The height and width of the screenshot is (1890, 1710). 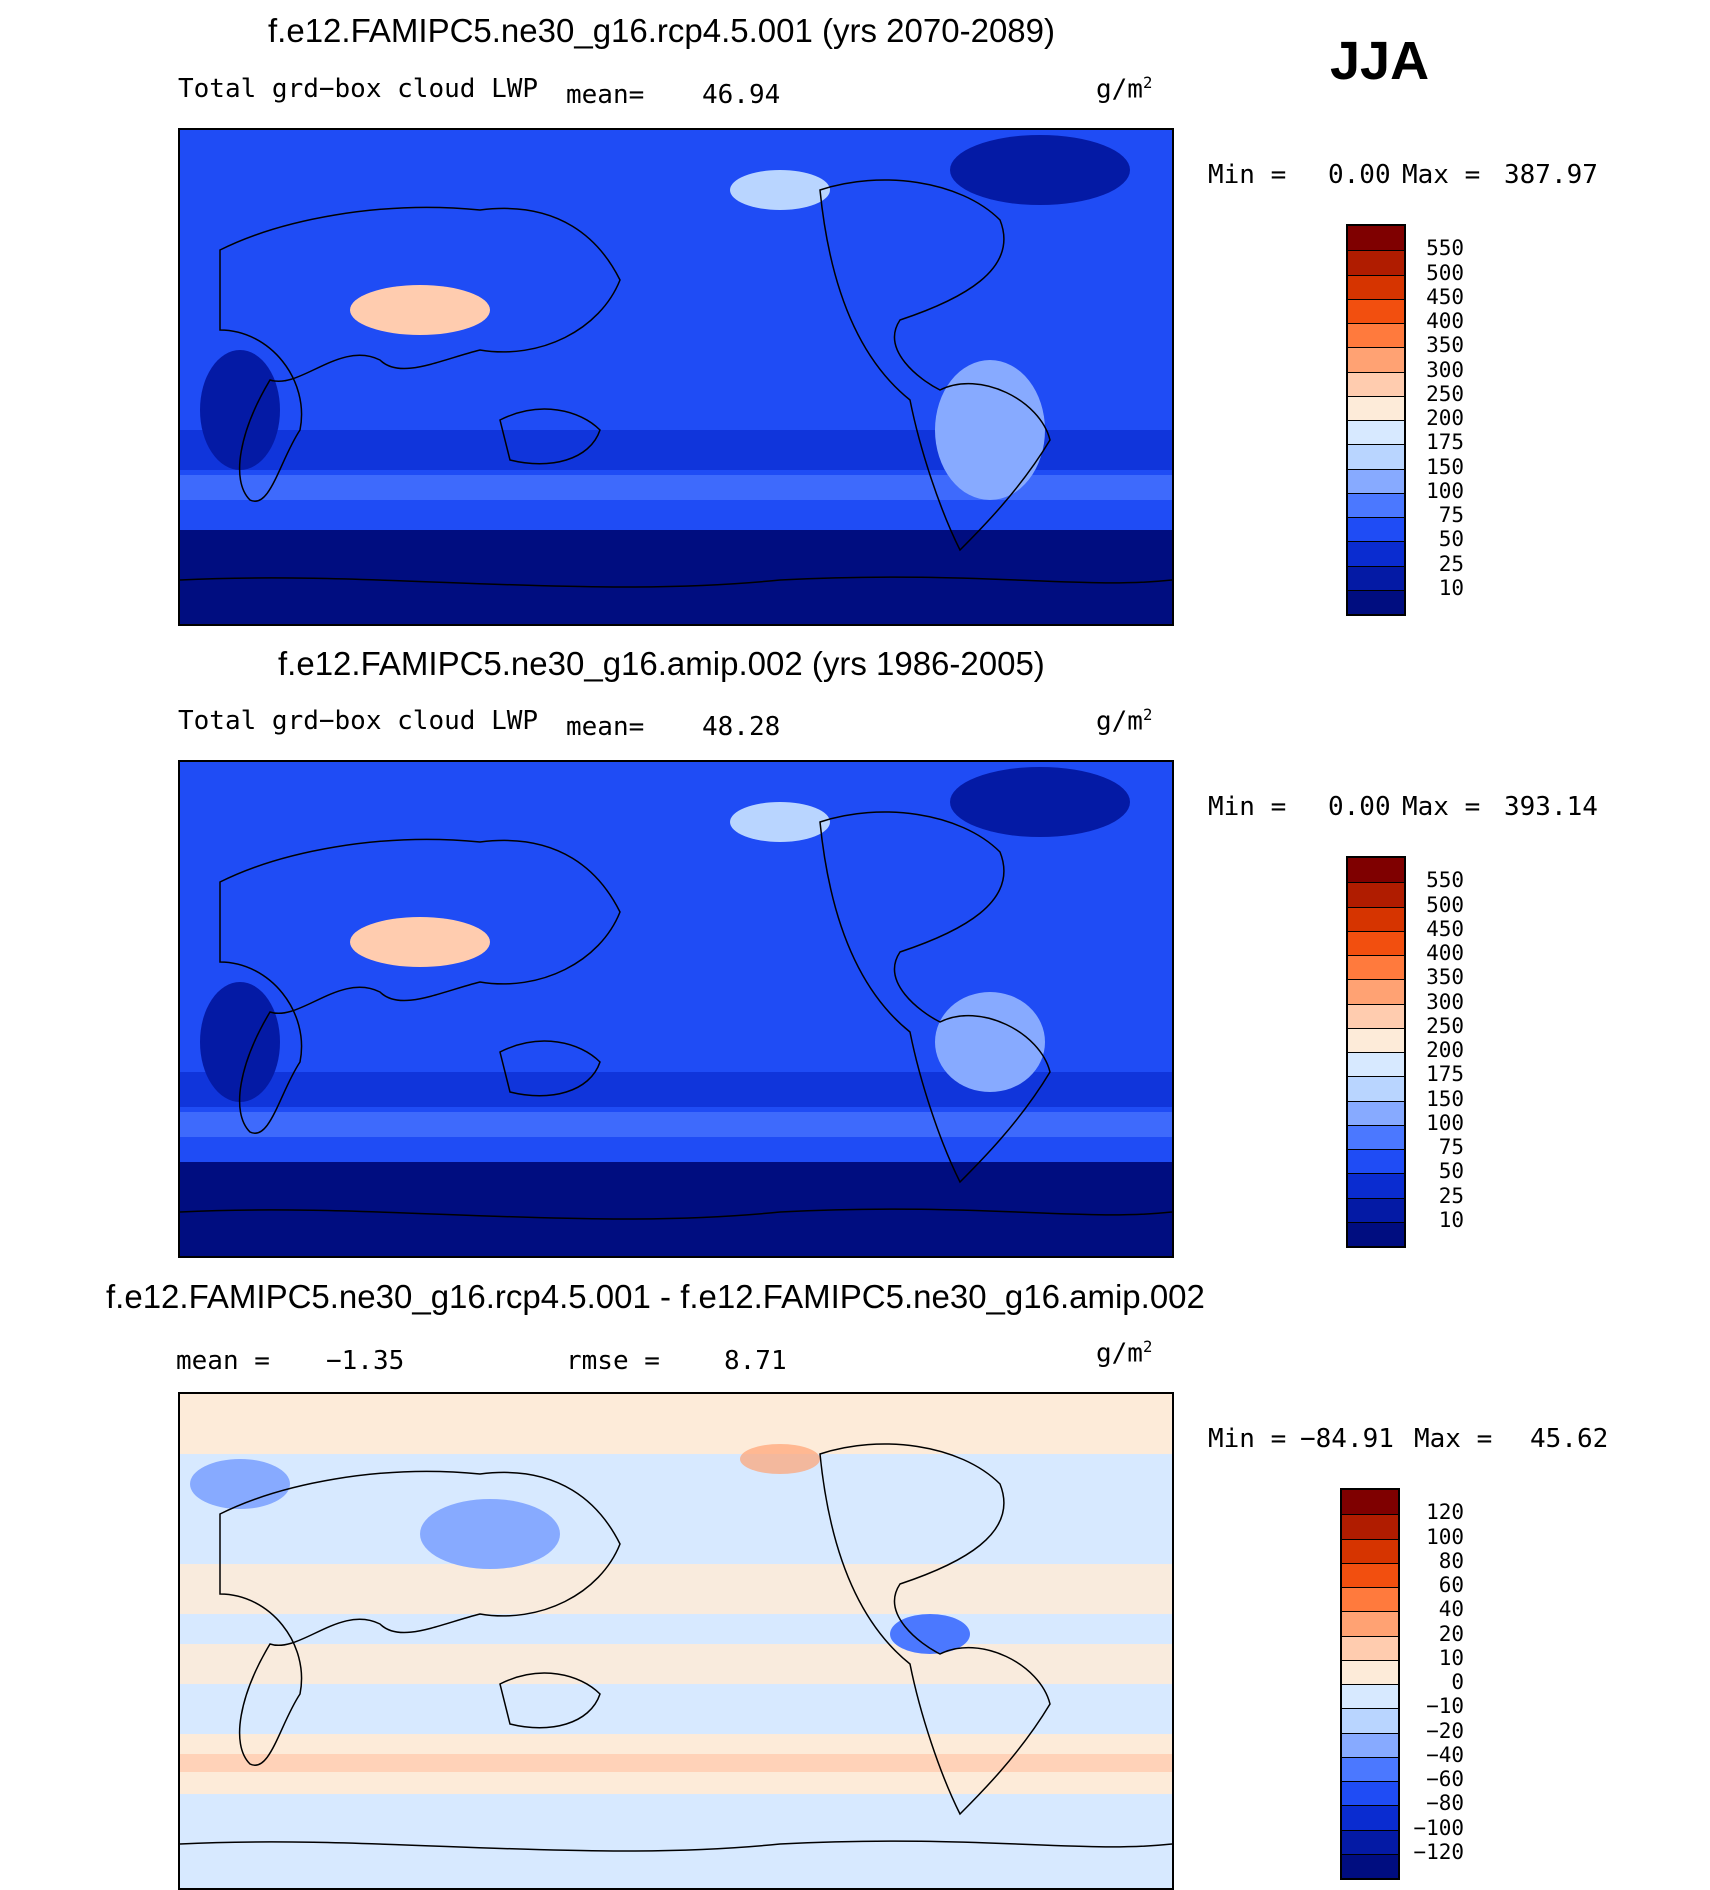 What do you see at coordinates (1445, 1001) in the screenshot?
I see `colorbar-tick-label: 300` at bounding box center [1445, 1001].